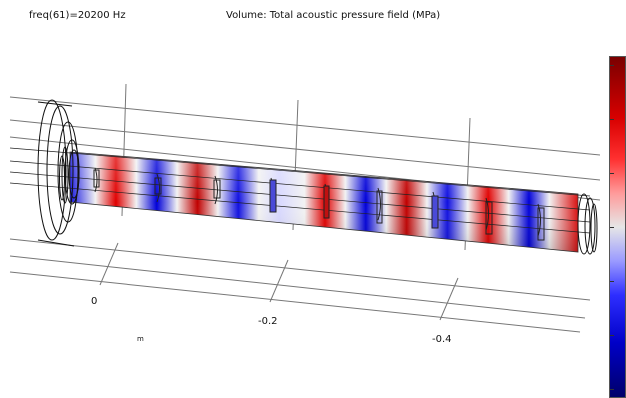 The image size is (626, 398). Describe the element at coordinates (442, 339) in the screenshot. I see `axis-tick-label: -0.4` at that location.